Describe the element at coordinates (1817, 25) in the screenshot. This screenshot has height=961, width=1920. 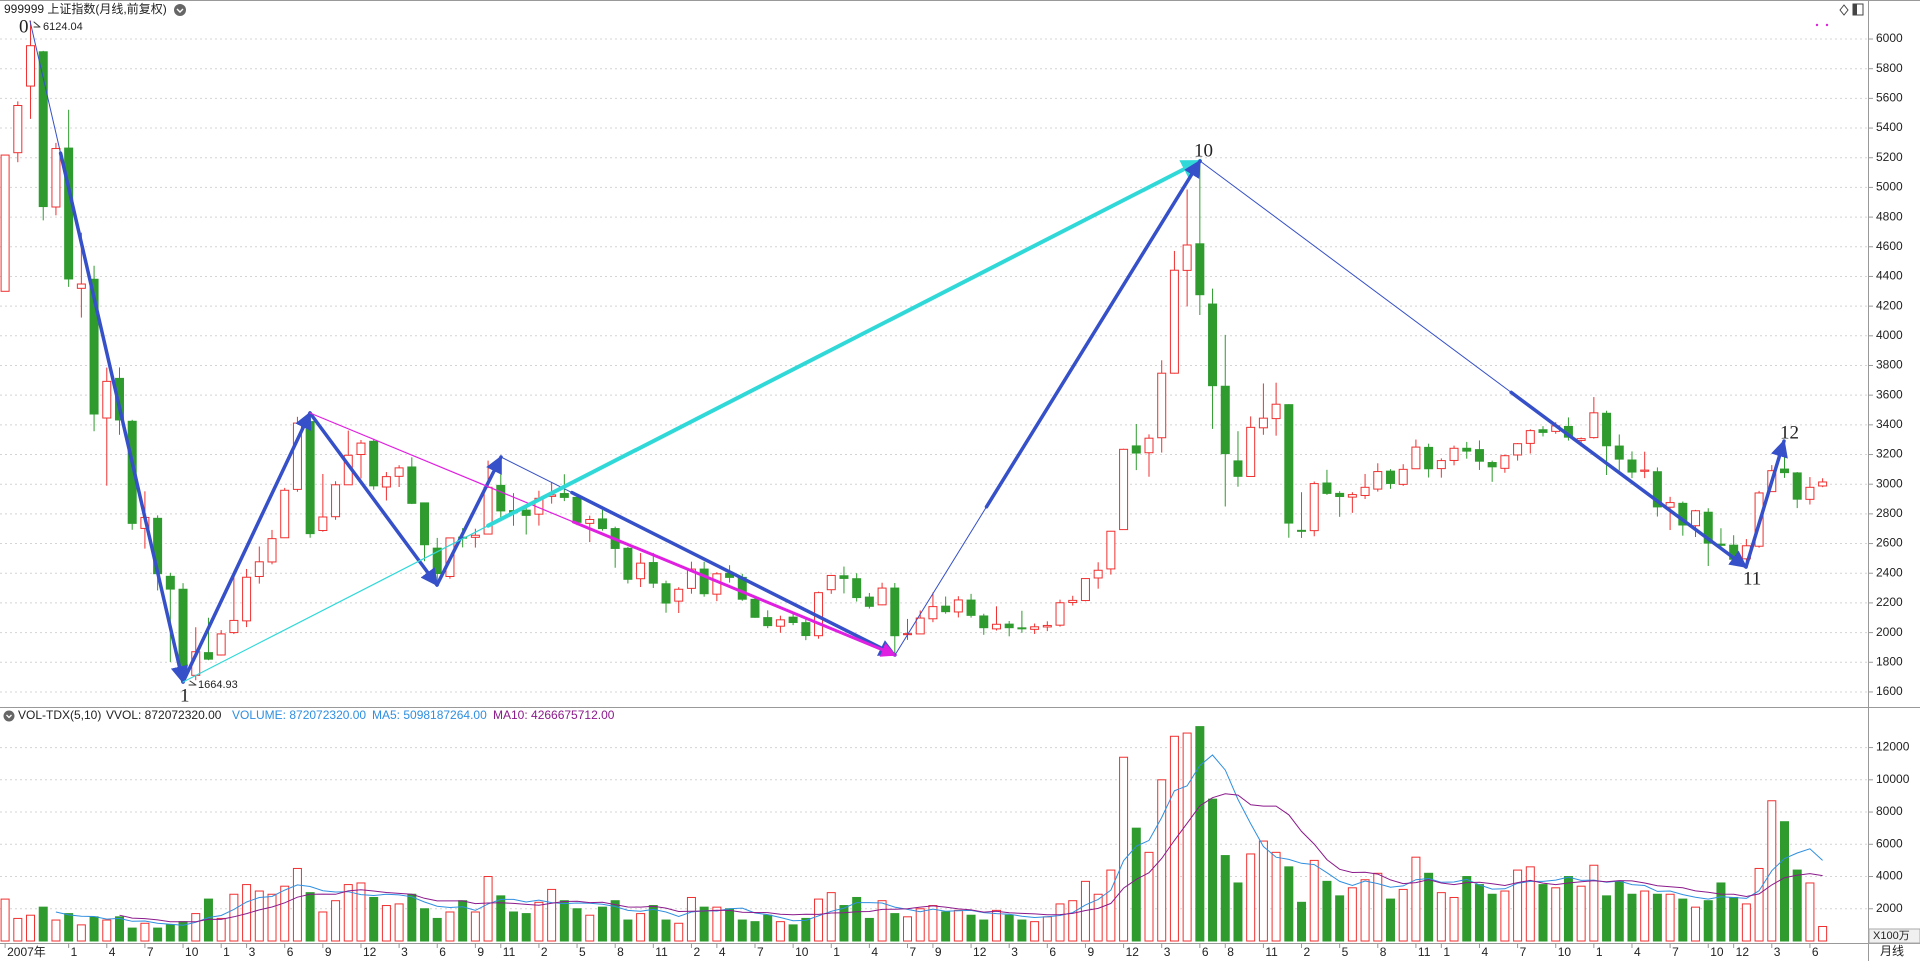
I see `dot` at that location.